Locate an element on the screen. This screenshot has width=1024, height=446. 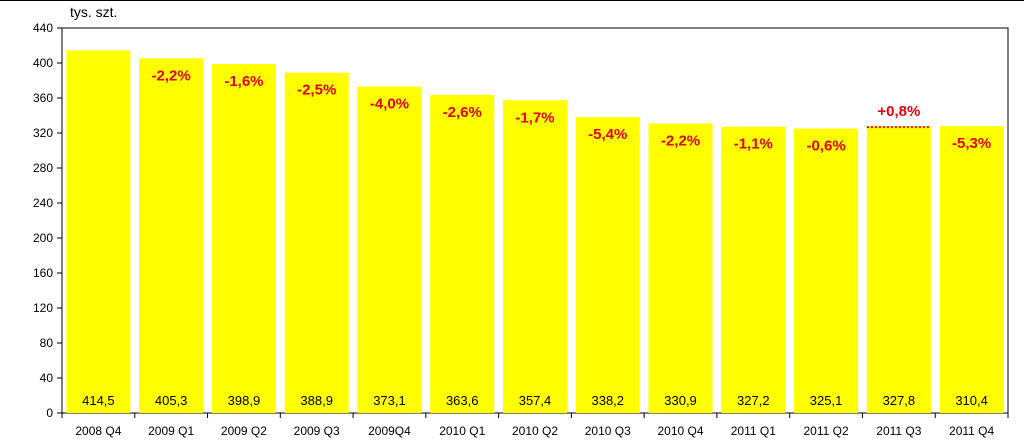
y-tick-label: 240 is located at coordinates (43, 203).